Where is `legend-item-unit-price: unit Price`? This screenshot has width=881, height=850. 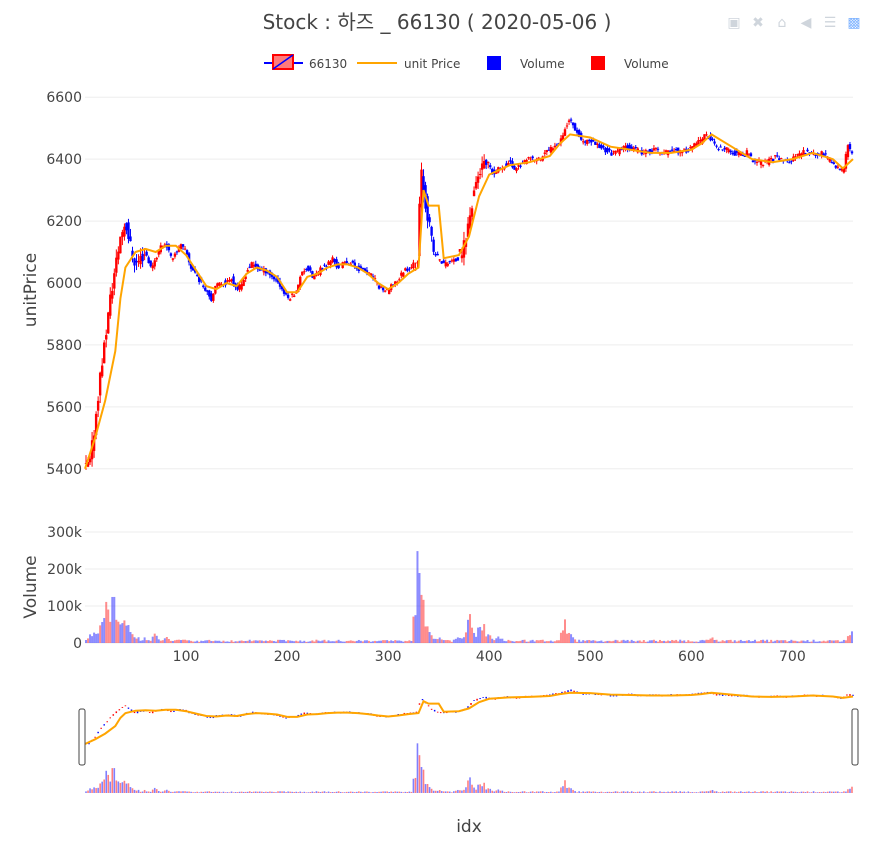 legend-item-unit-price: unit Price is located at coordinates (408, 64).